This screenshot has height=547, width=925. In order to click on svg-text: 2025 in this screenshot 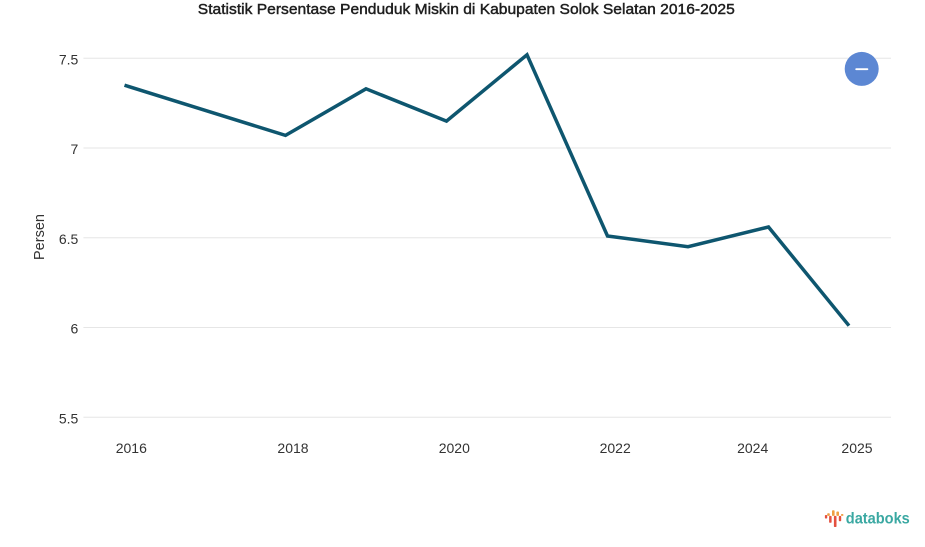, I will do `click(856, 448)`.